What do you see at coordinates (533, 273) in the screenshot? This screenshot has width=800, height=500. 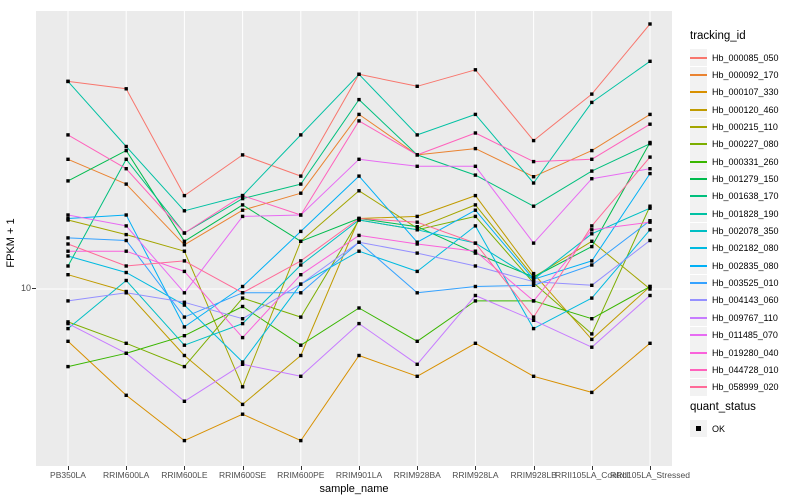 I see `point-Hb_000120_460-RRIM928LB` at bounding box center [533, 273].